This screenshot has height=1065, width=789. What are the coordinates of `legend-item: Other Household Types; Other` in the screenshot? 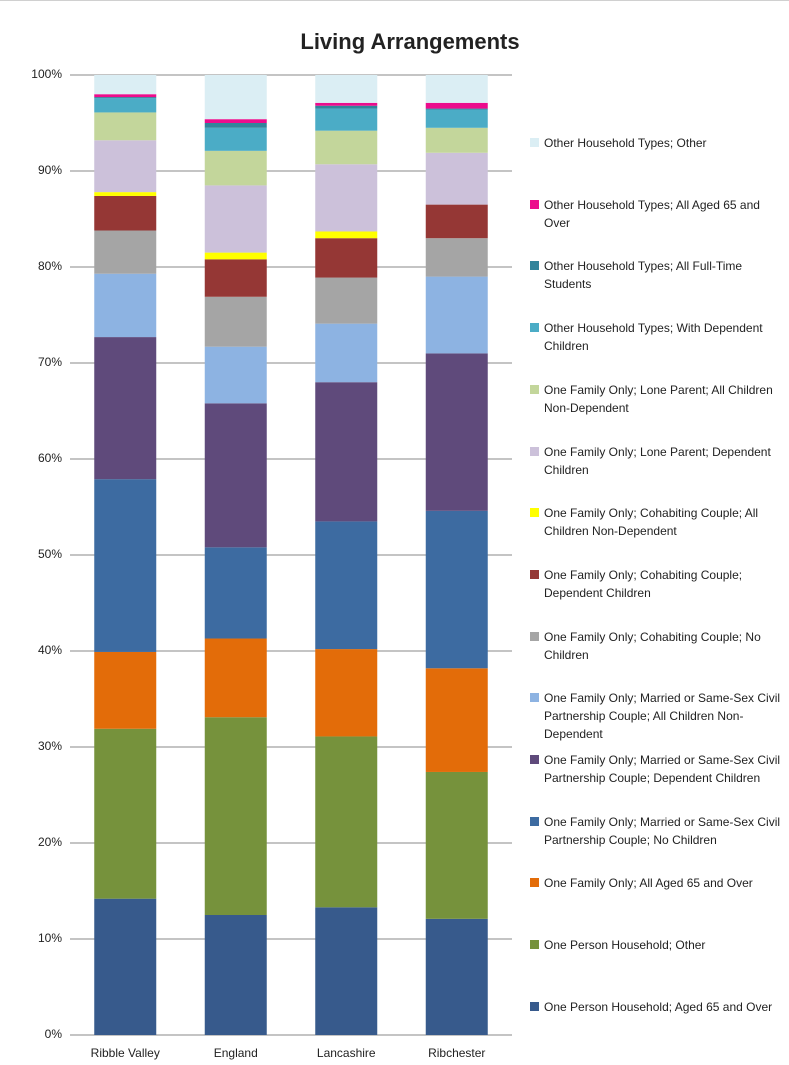 It's located at (657, 143).